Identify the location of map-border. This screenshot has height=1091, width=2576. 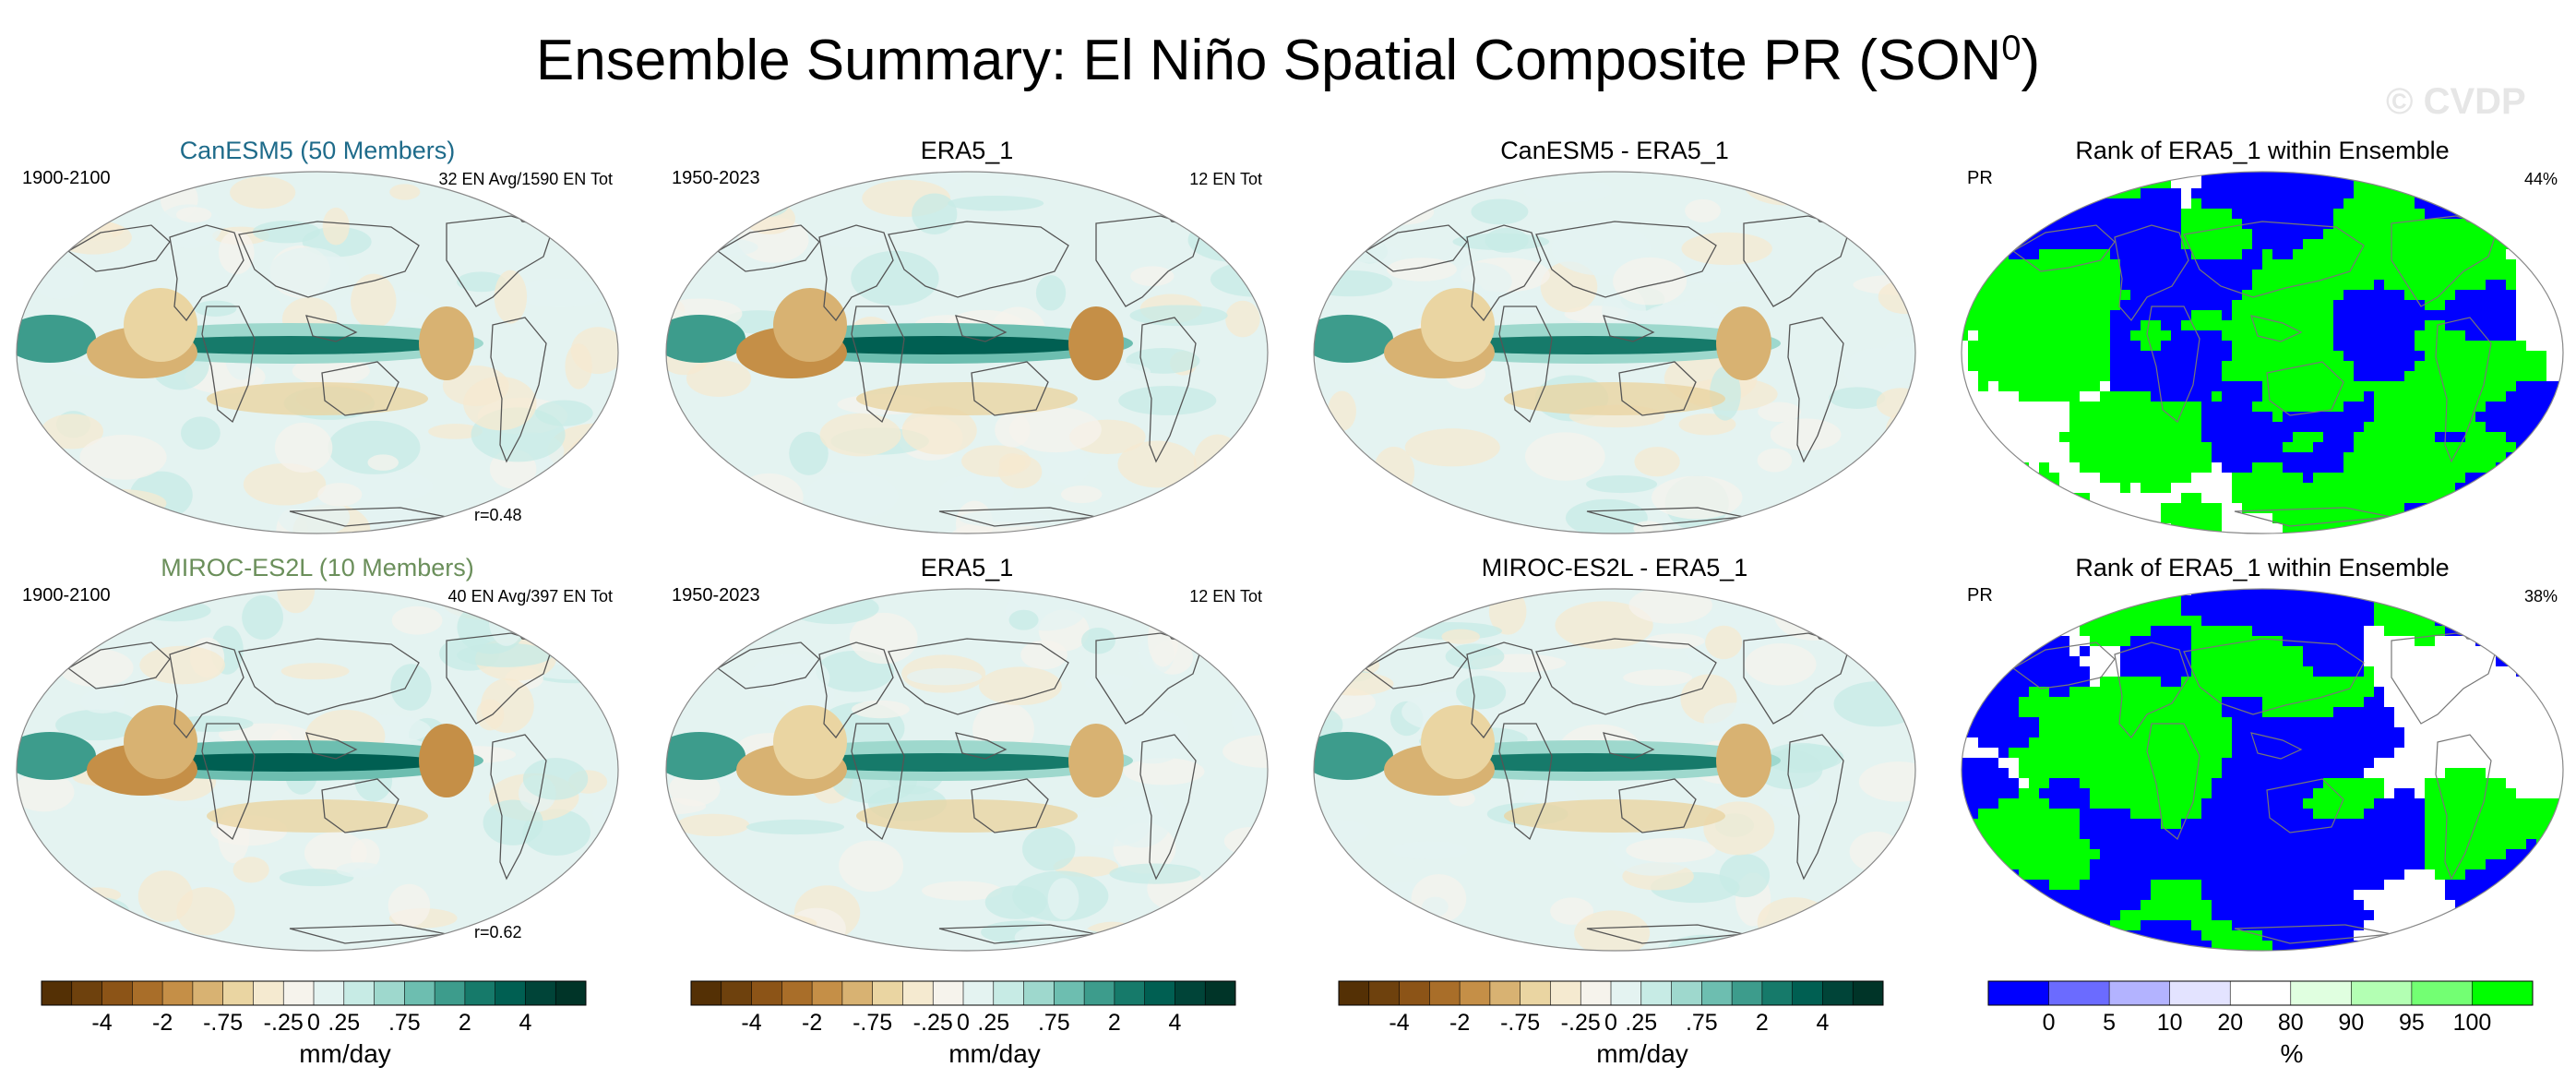
(967, 352).